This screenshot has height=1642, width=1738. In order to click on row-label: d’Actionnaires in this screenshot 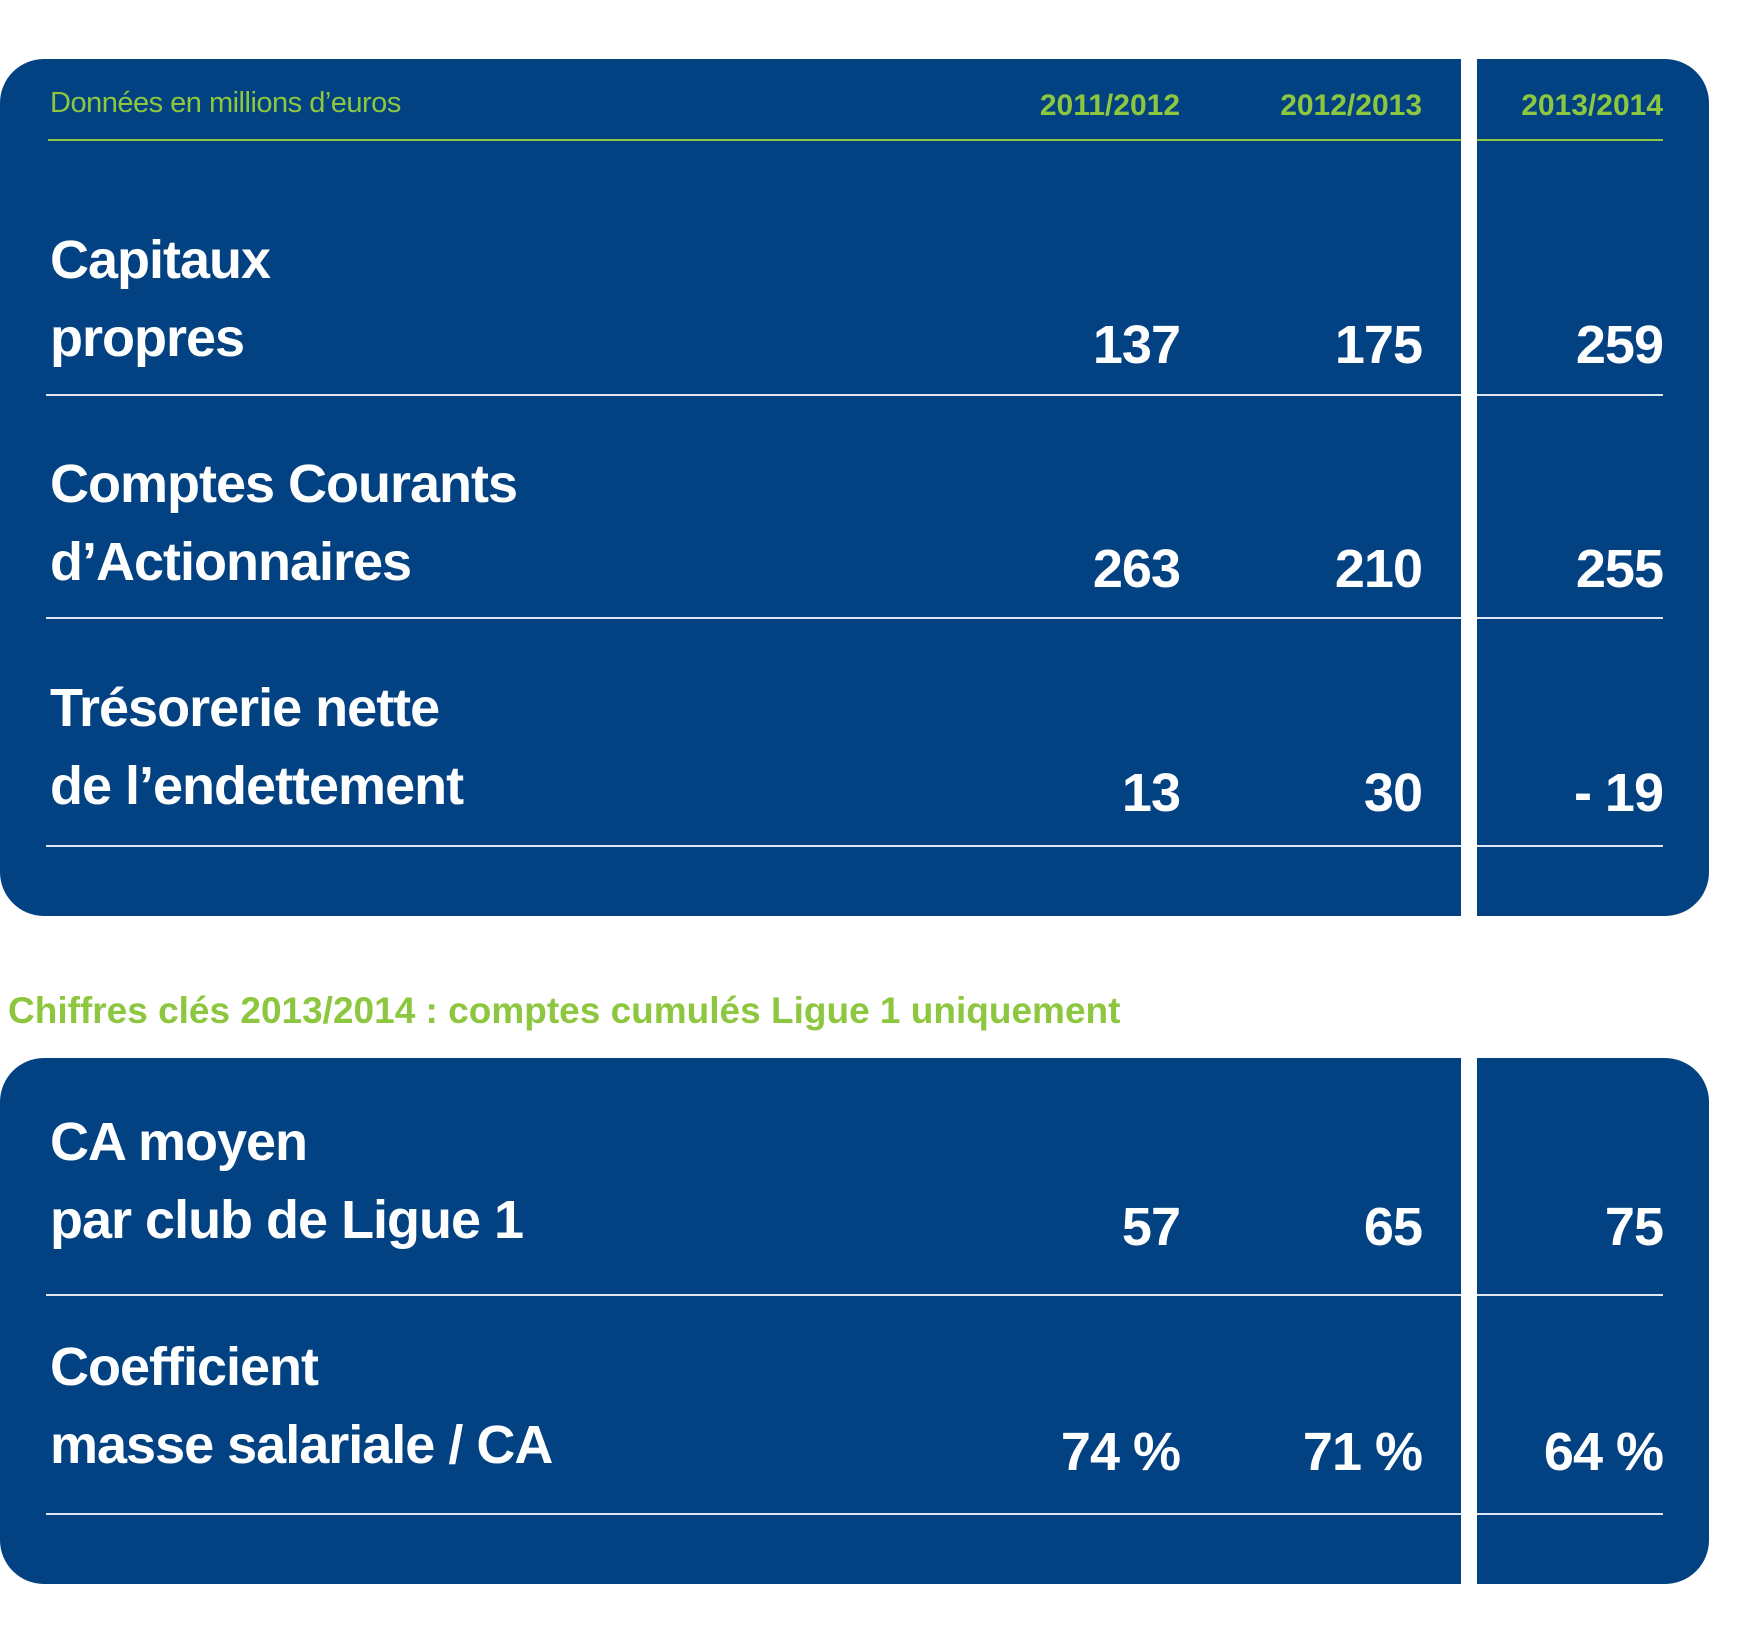, I will do `click(231, 562)`.